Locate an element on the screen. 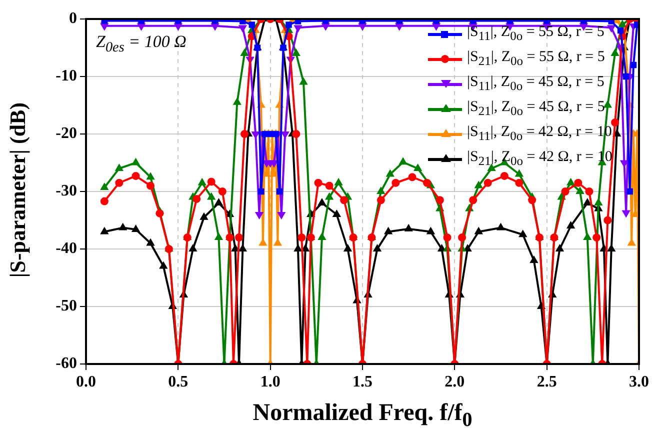  x-tick-label: 1.0 is located at coordinates (270, 382).